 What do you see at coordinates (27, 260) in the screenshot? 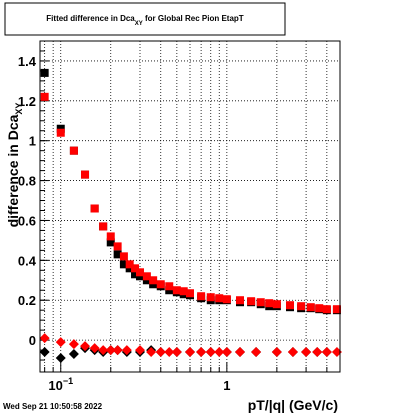
I see `y-tick-label: 0.4` at bounding box center [27, 260].